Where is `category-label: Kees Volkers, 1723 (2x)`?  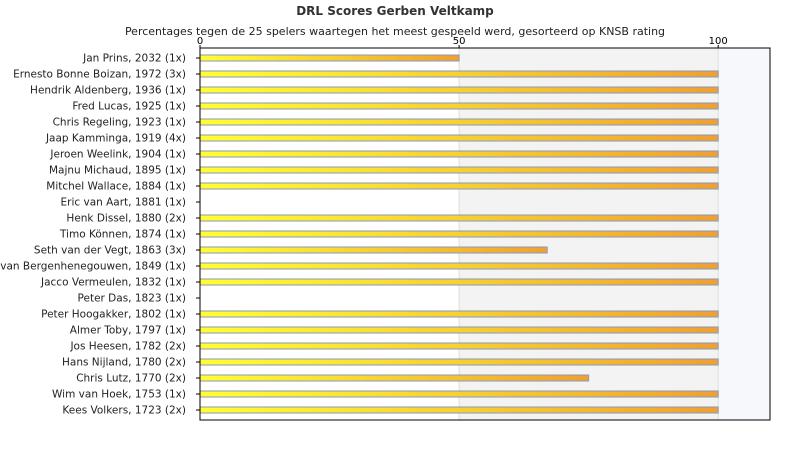
category-label: Kees Volkers, 1723 (2x) is located at coordinates (124, 411).